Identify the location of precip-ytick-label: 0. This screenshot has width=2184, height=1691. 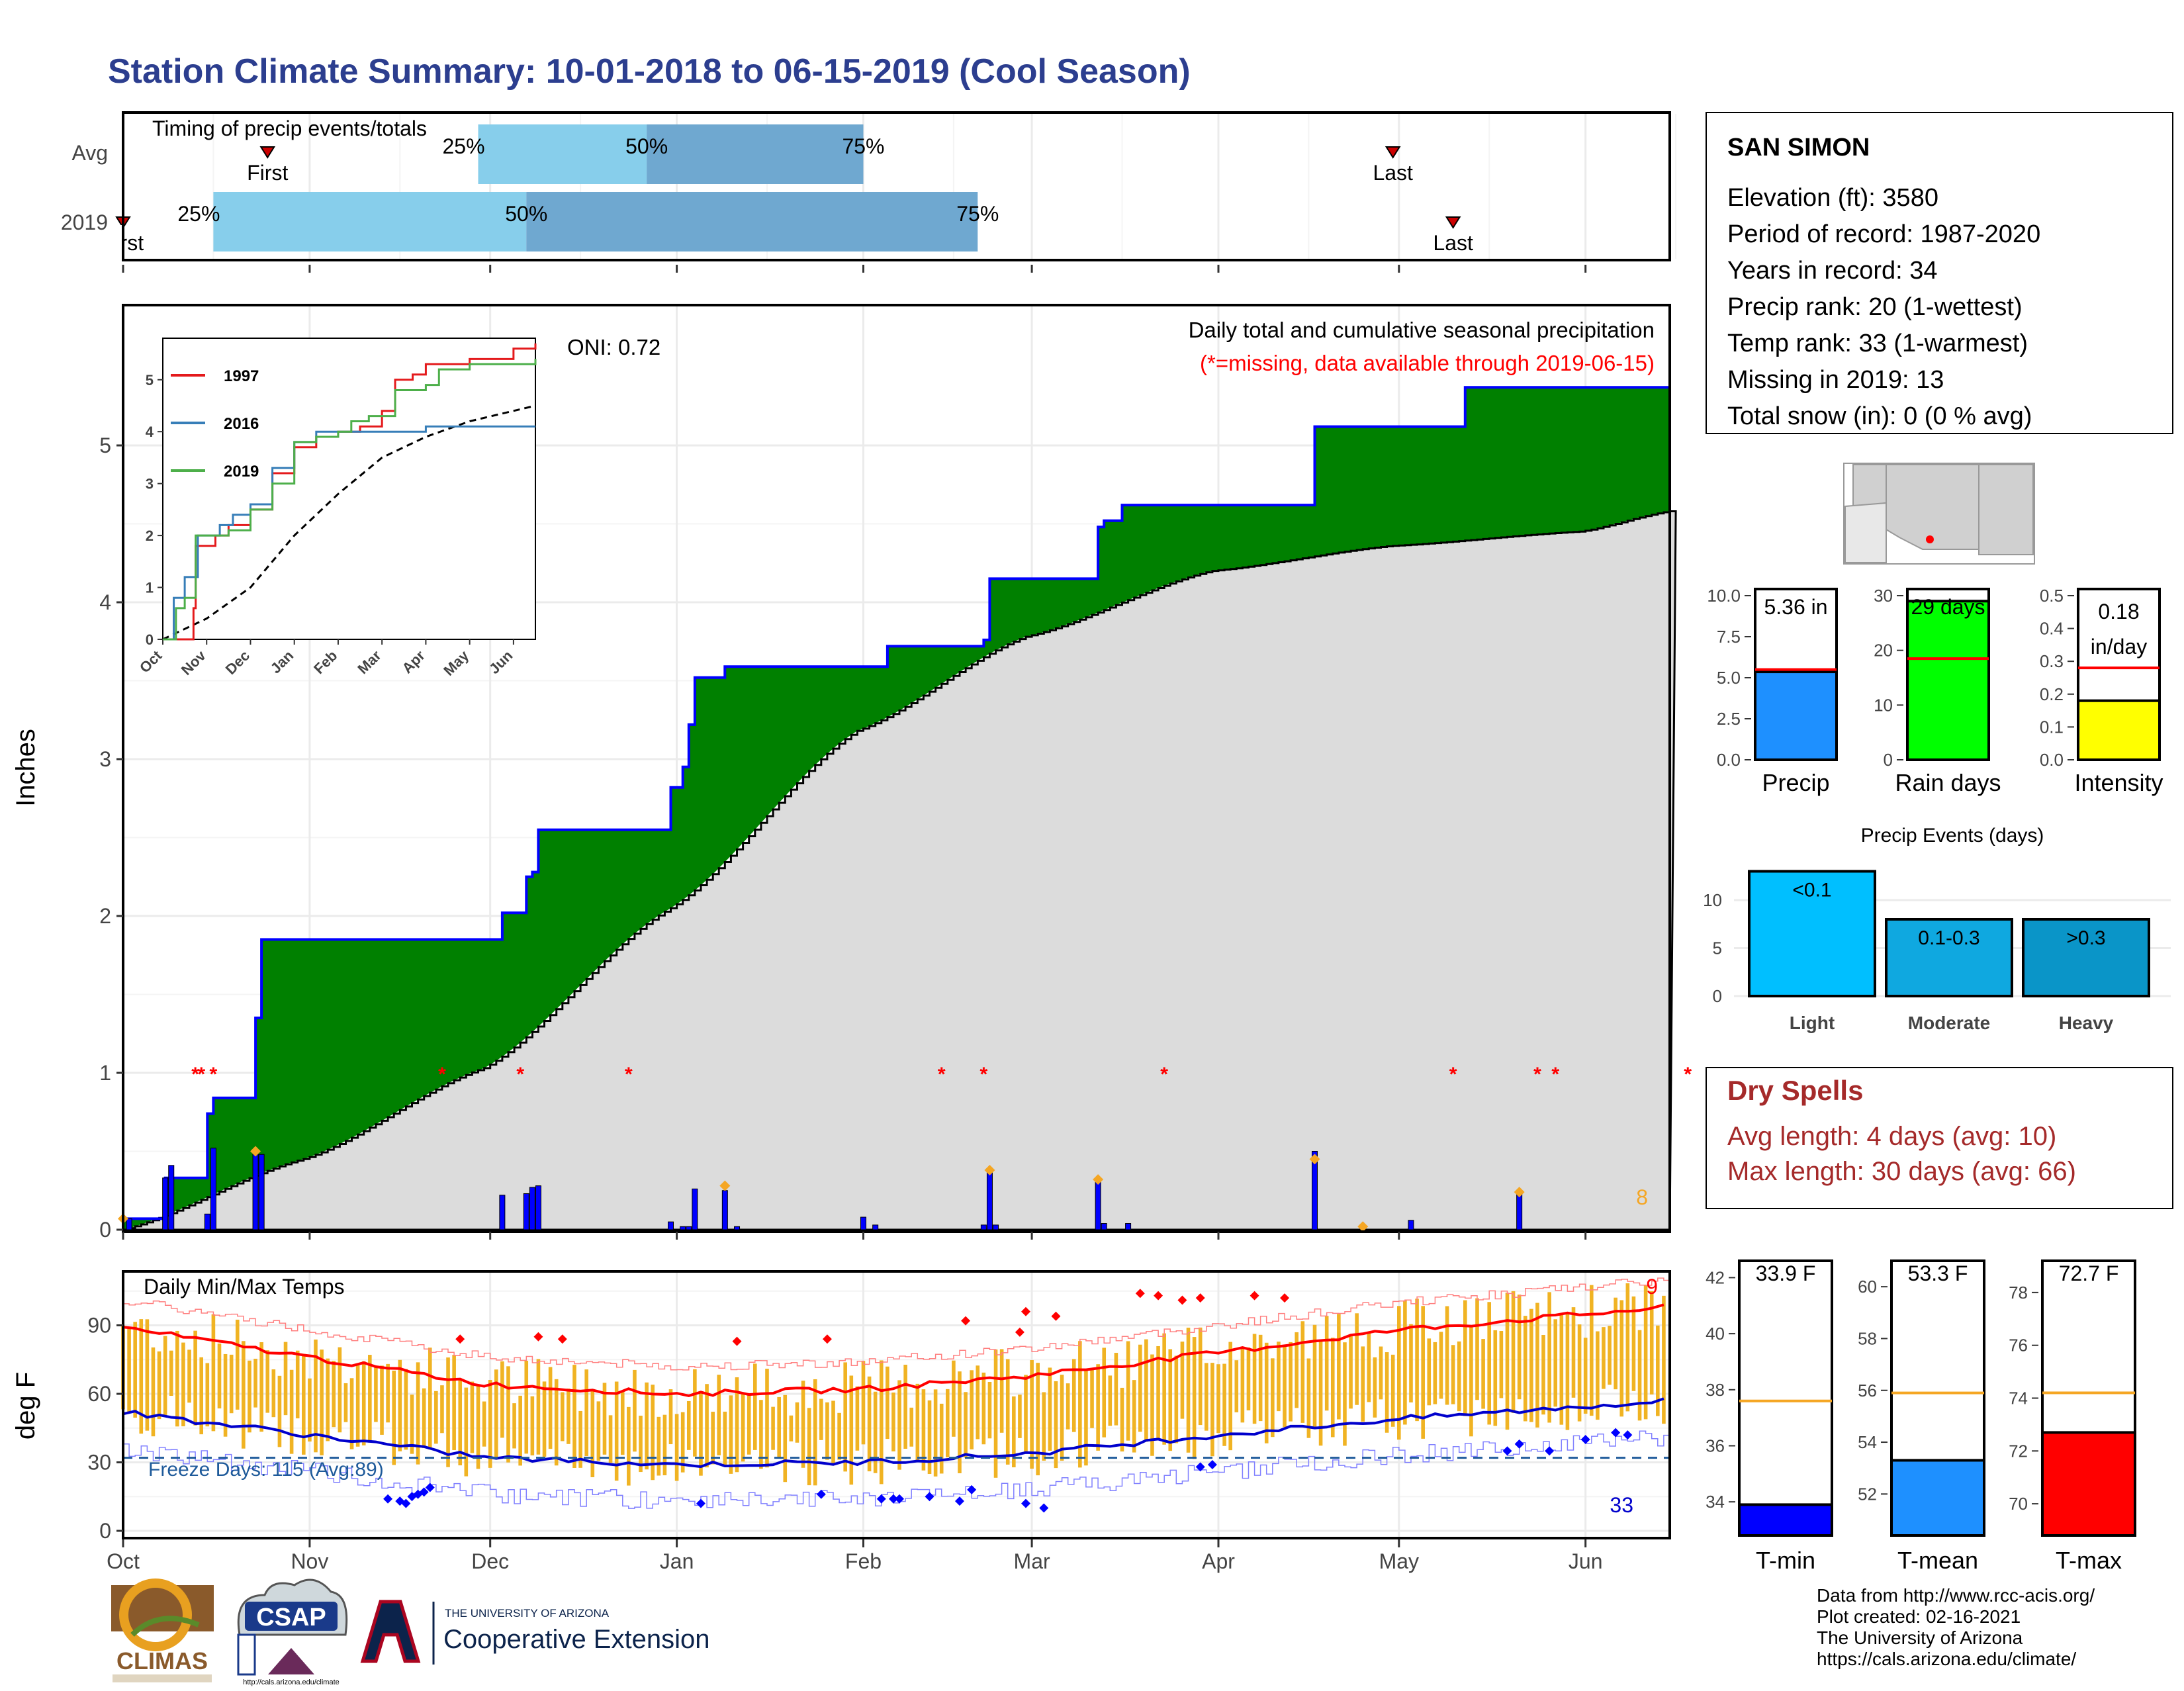
(105, 1230).